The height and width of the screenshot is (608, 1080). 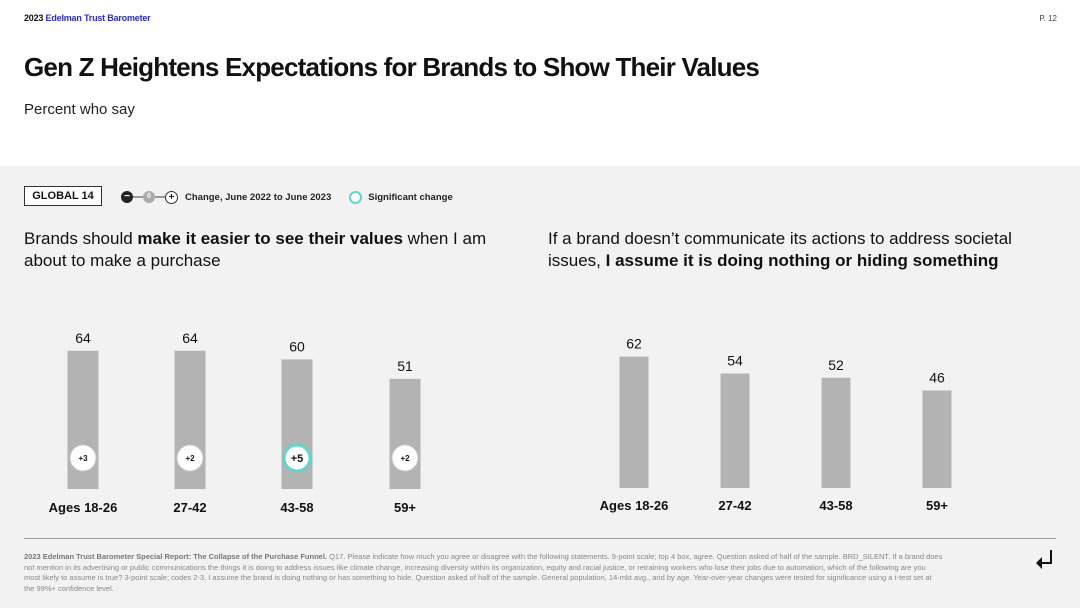 I want to click on value-label: 54, so click(x=735, y=361).